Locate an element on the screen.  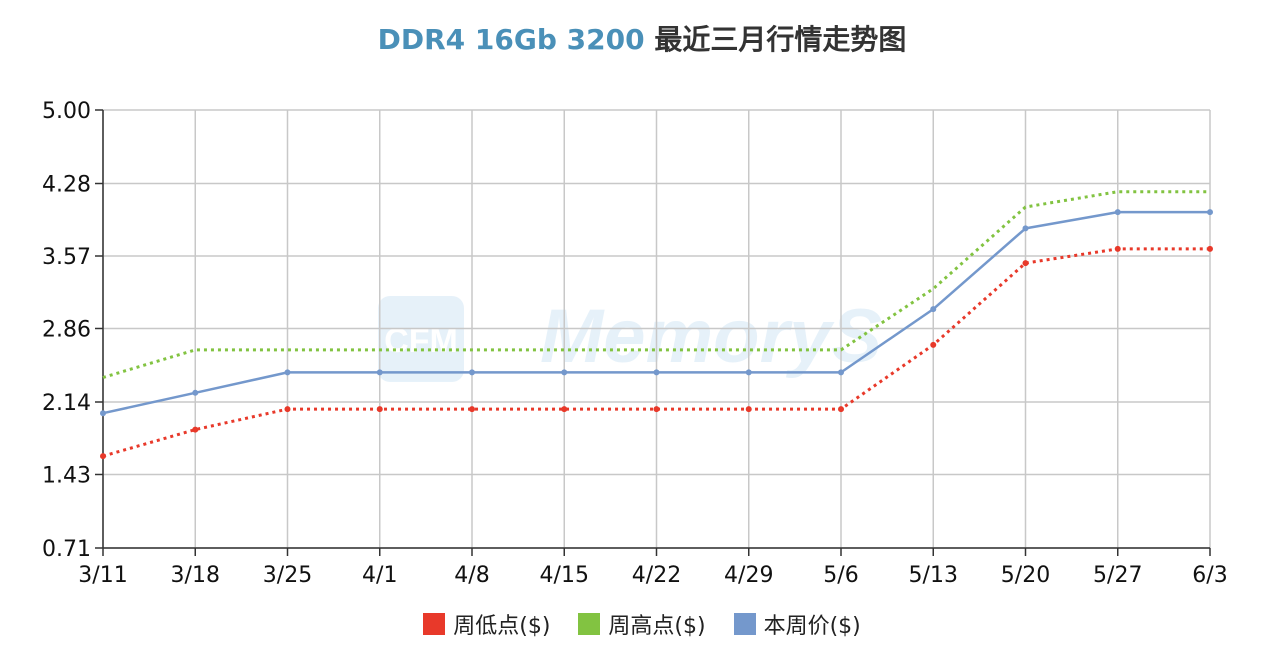
legend-swatch-low is located at coordinates (434, 624).